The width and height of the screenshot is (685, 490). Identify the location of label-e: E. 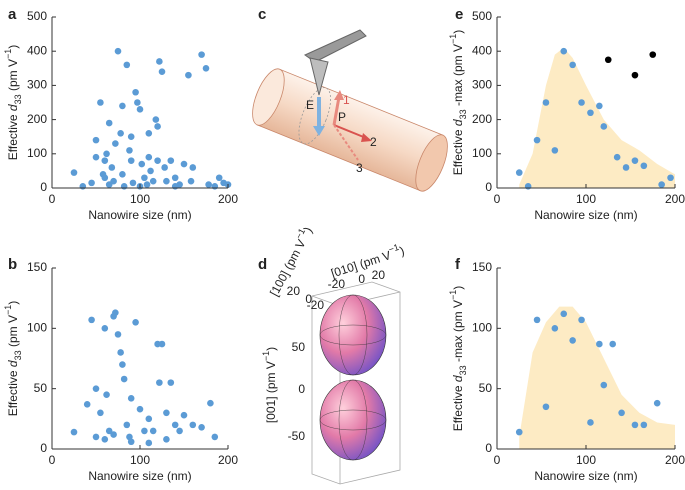
(310, 105).